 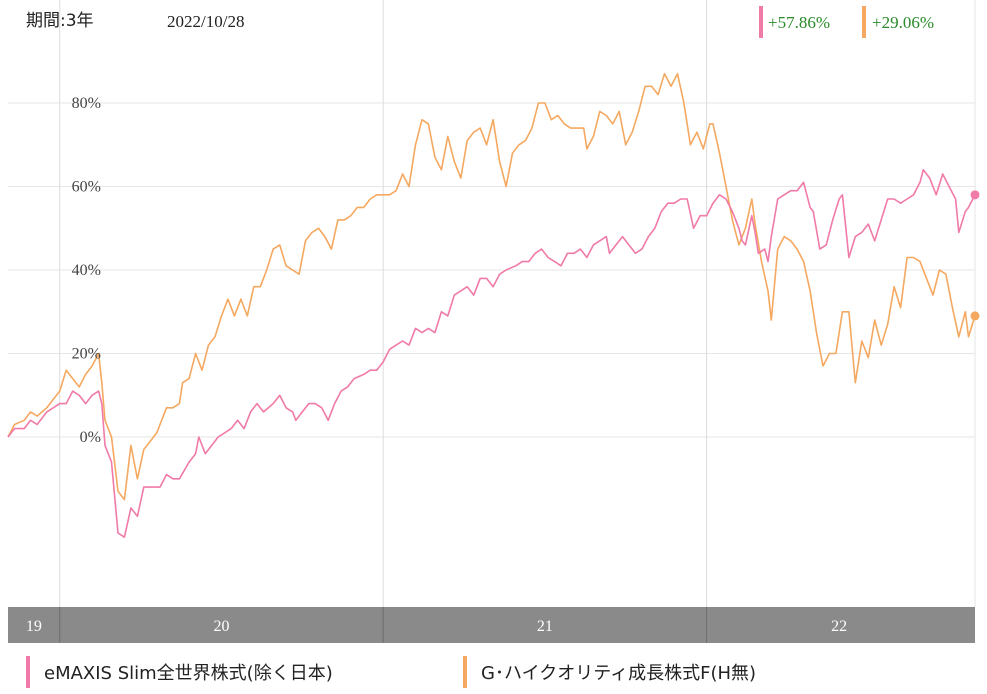 I want to click on year-label: 20, so click(x=221, y=626).